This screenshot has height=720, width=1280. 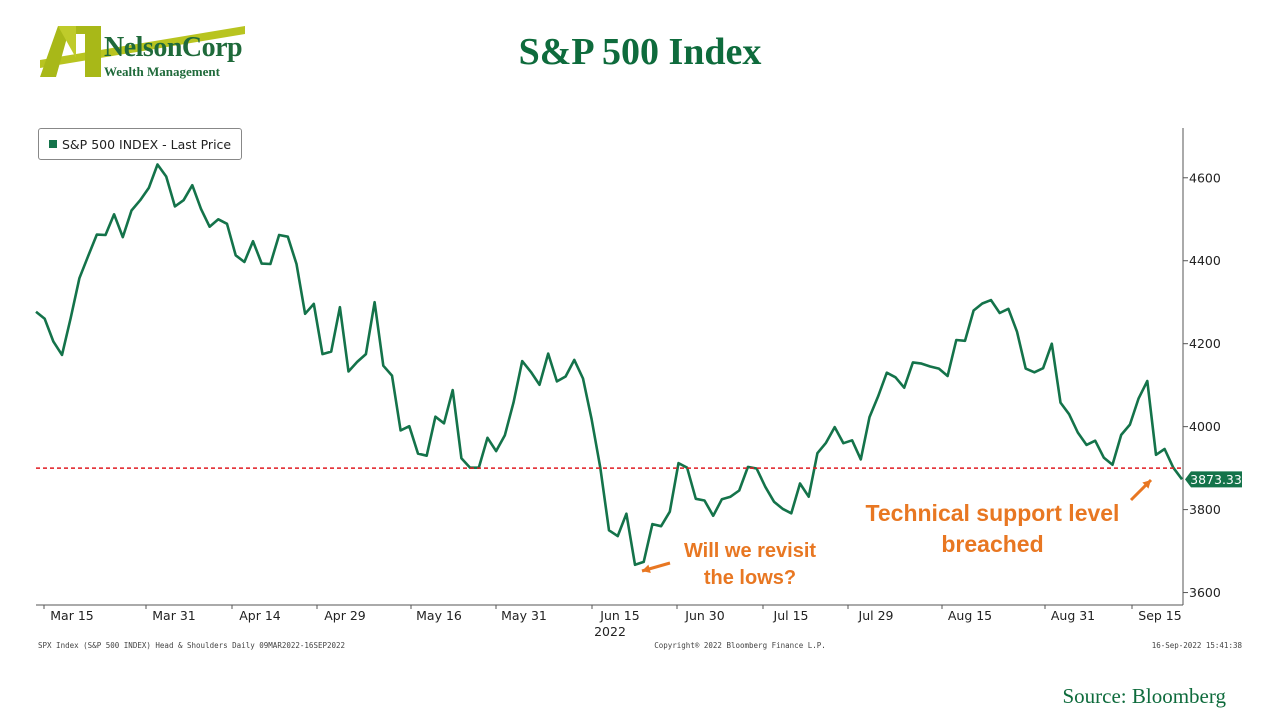 I want to click on x-tick-label: Jul 15, so click(x=791, y=615).